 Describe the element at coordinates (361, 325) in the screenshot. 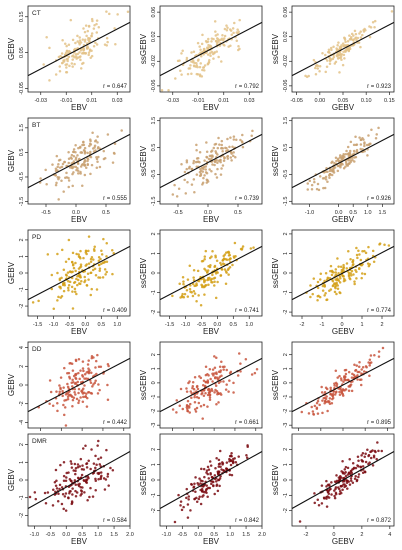

I see `x-tick-label: 1` at that location.